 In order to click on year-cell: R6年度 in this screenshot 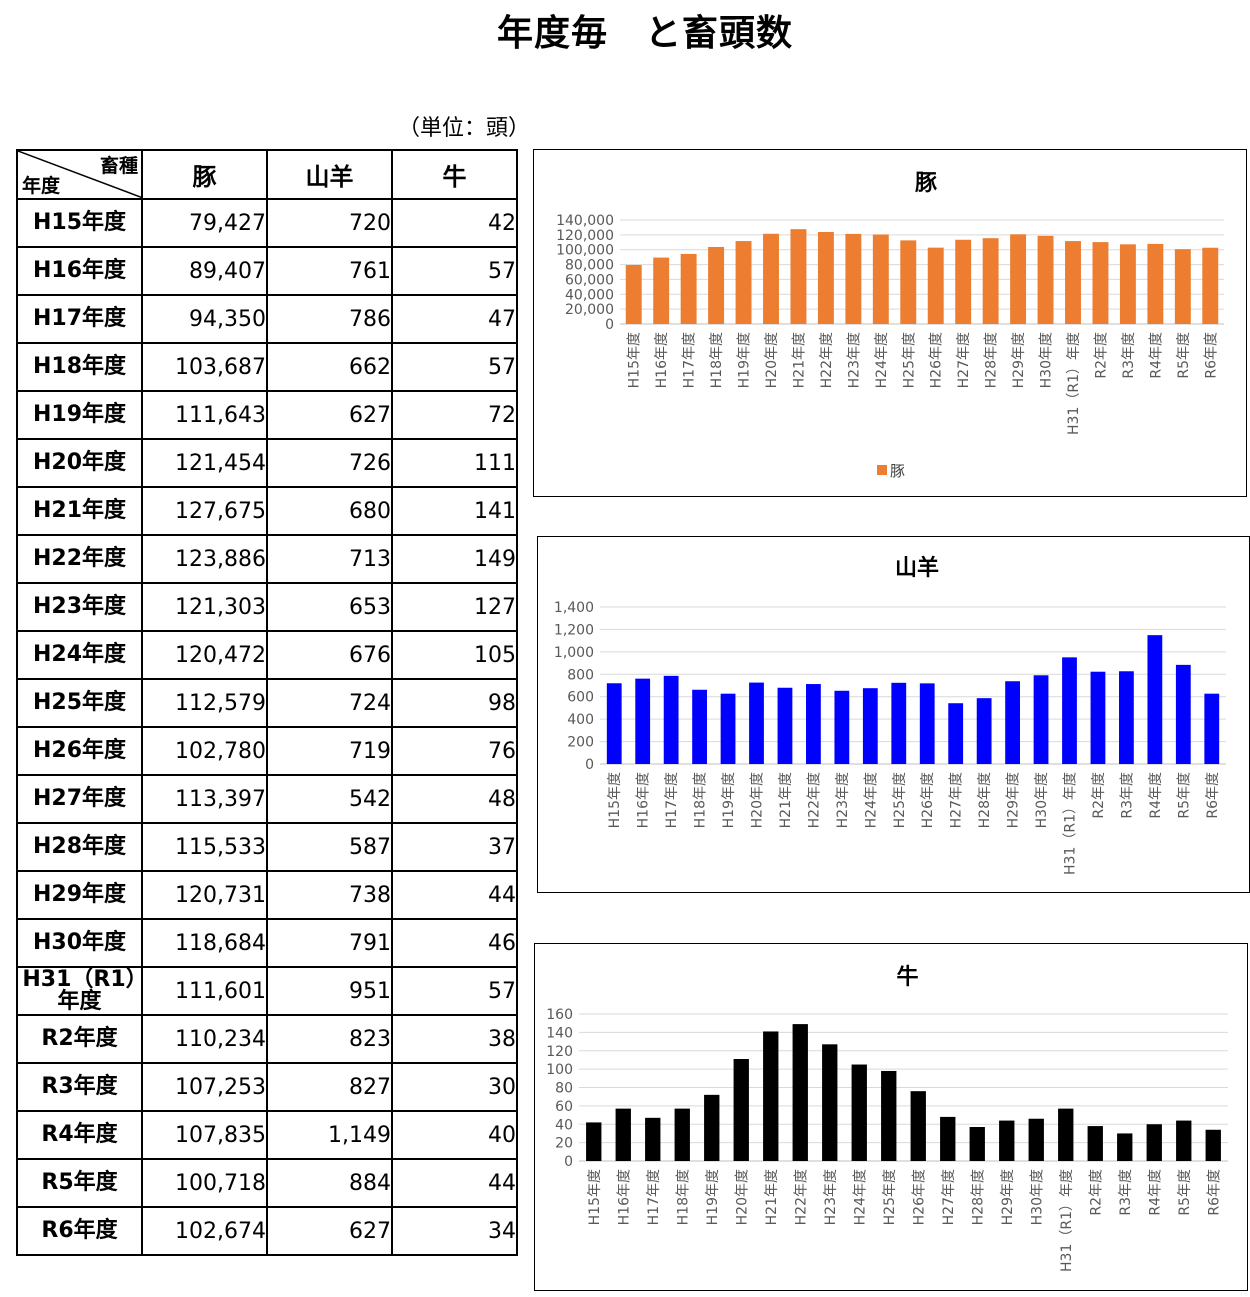, I will do `click(79, 1231)`.